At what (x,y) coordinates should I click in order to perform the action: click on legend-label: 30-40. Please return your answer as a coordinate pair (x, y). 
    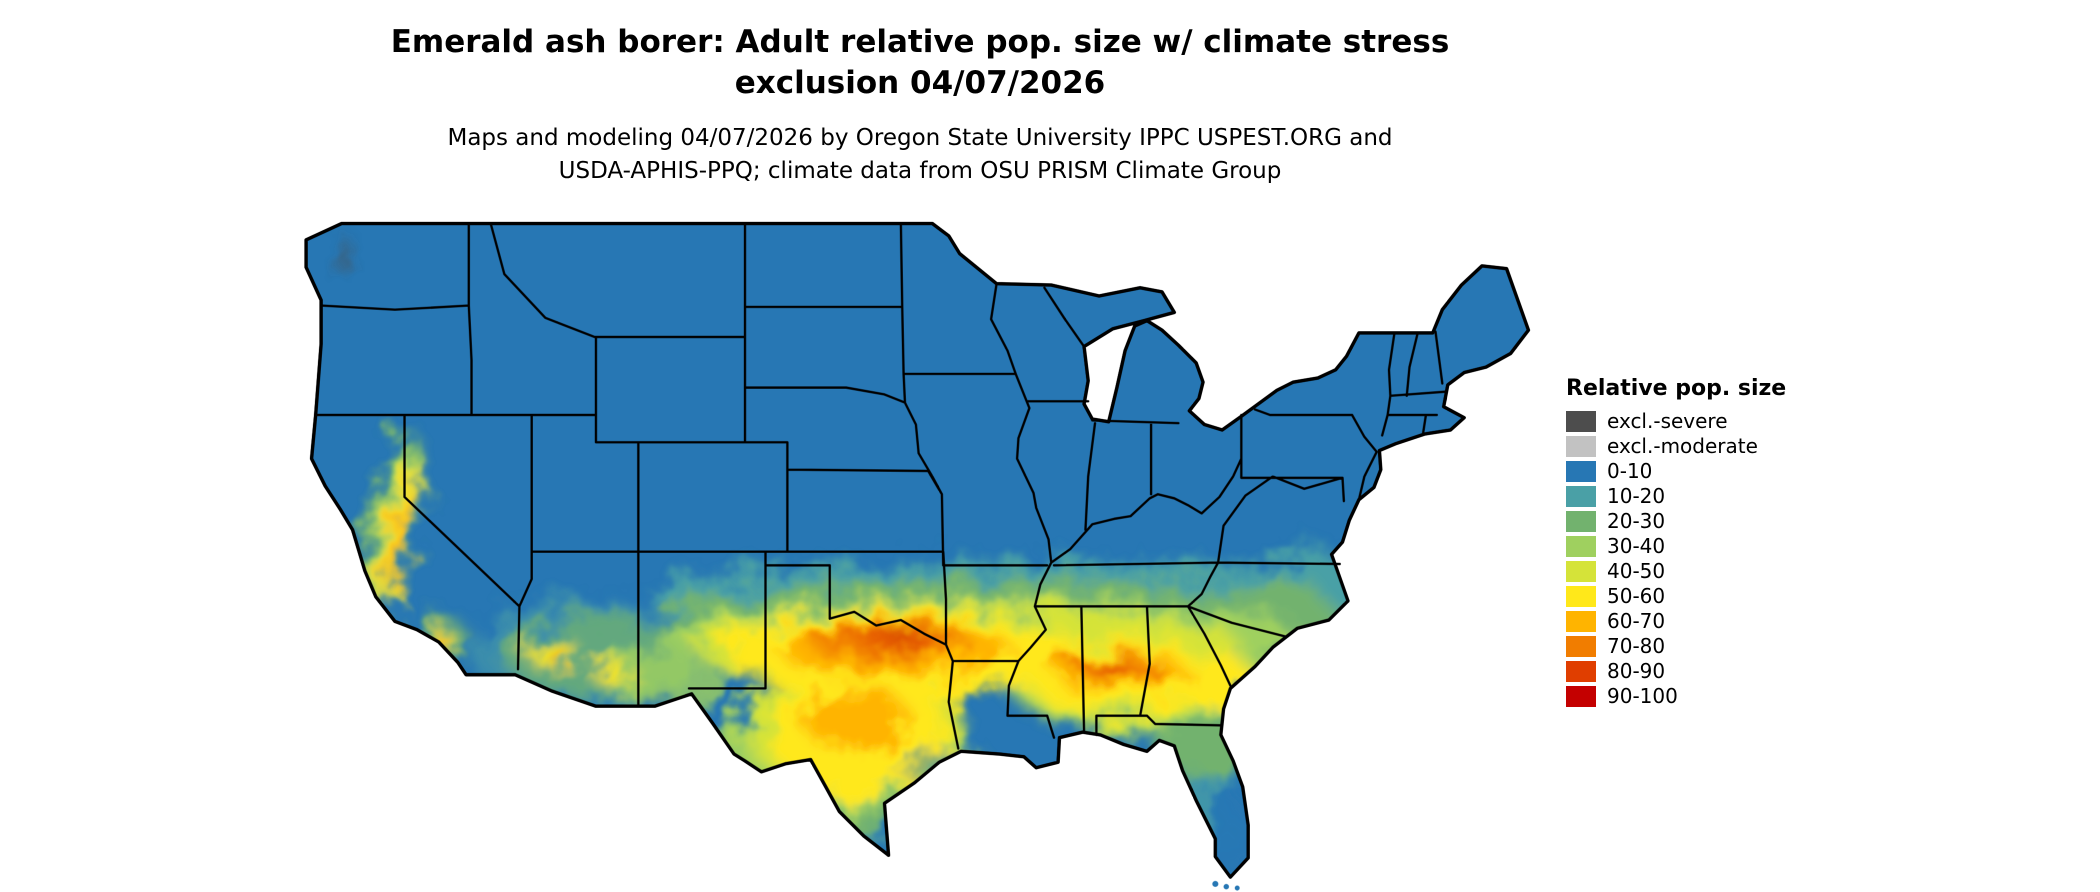
    Looking at the image, I should click on (1636, 546).